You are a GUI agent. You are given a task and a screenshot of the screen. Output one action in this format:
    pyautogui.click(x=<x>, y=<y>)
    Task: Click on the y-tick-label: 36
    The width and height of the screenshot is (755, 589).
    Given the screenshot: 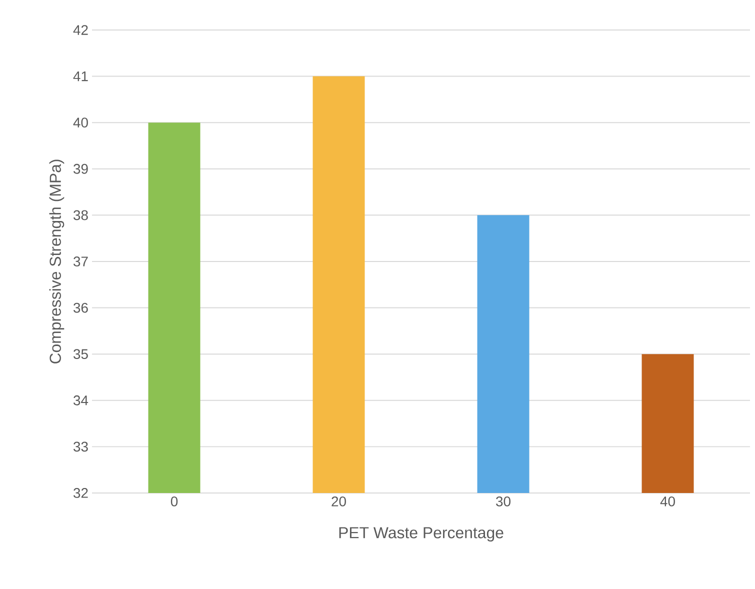 What is the action you would take?
    pyautogui.click(x=81, y=307)
    